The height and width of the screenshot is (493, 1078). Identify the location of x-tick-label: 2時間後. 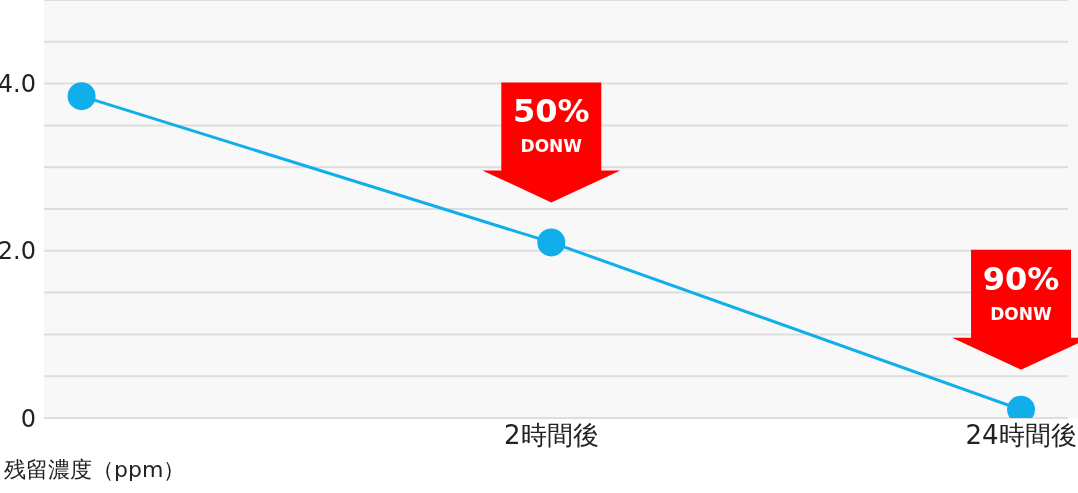
(551, 435).